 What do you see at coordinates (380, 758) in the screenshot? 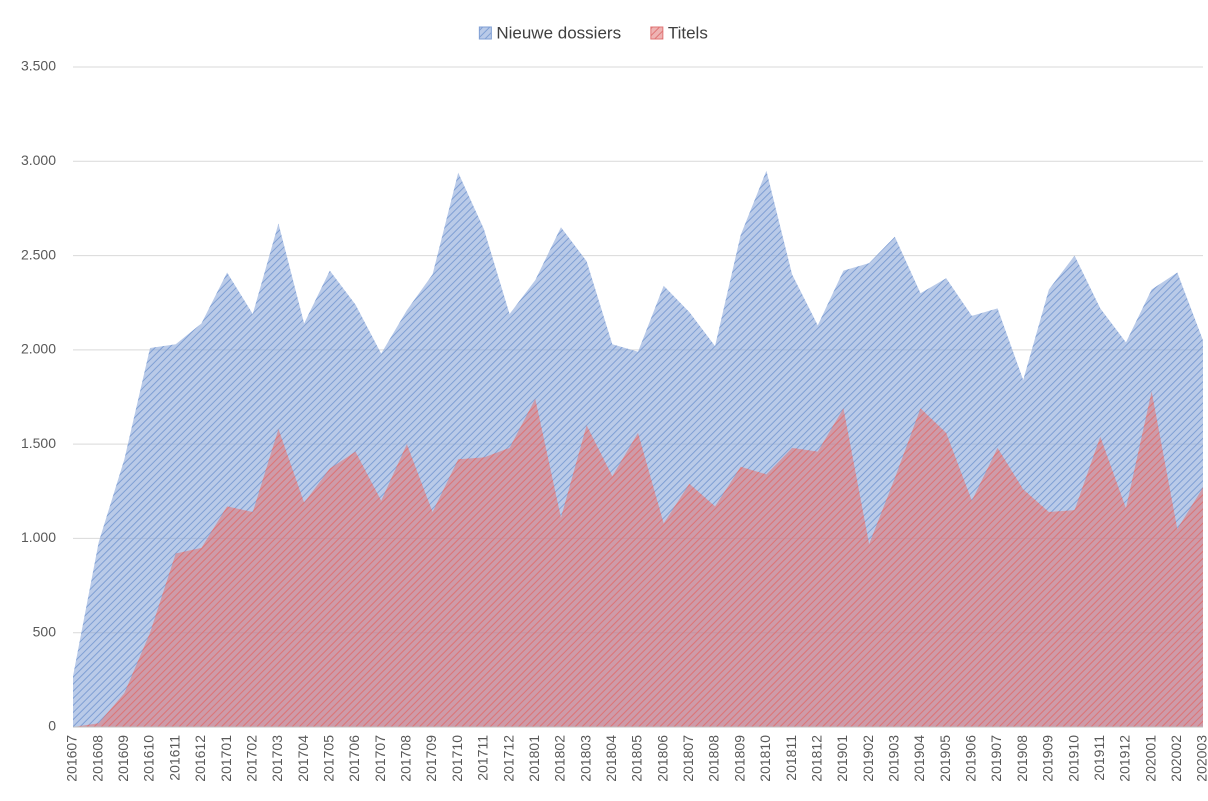
I see `x-tick-label: 201707` at bounding box center [380, 758].